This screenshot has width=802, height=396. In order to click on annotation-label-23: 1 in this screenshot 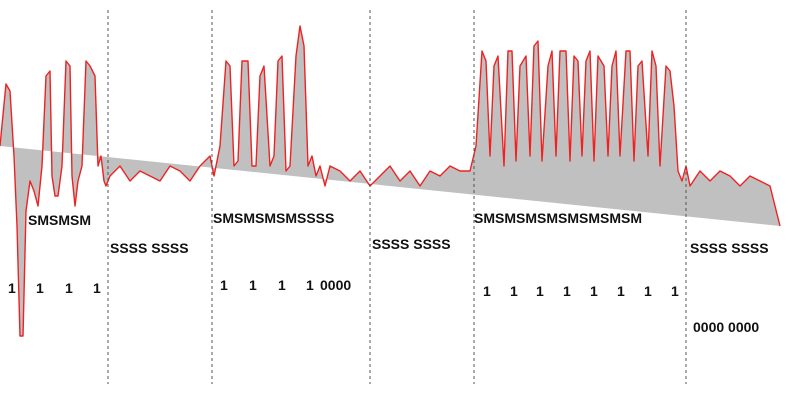, I will do `click(675, 291)`.